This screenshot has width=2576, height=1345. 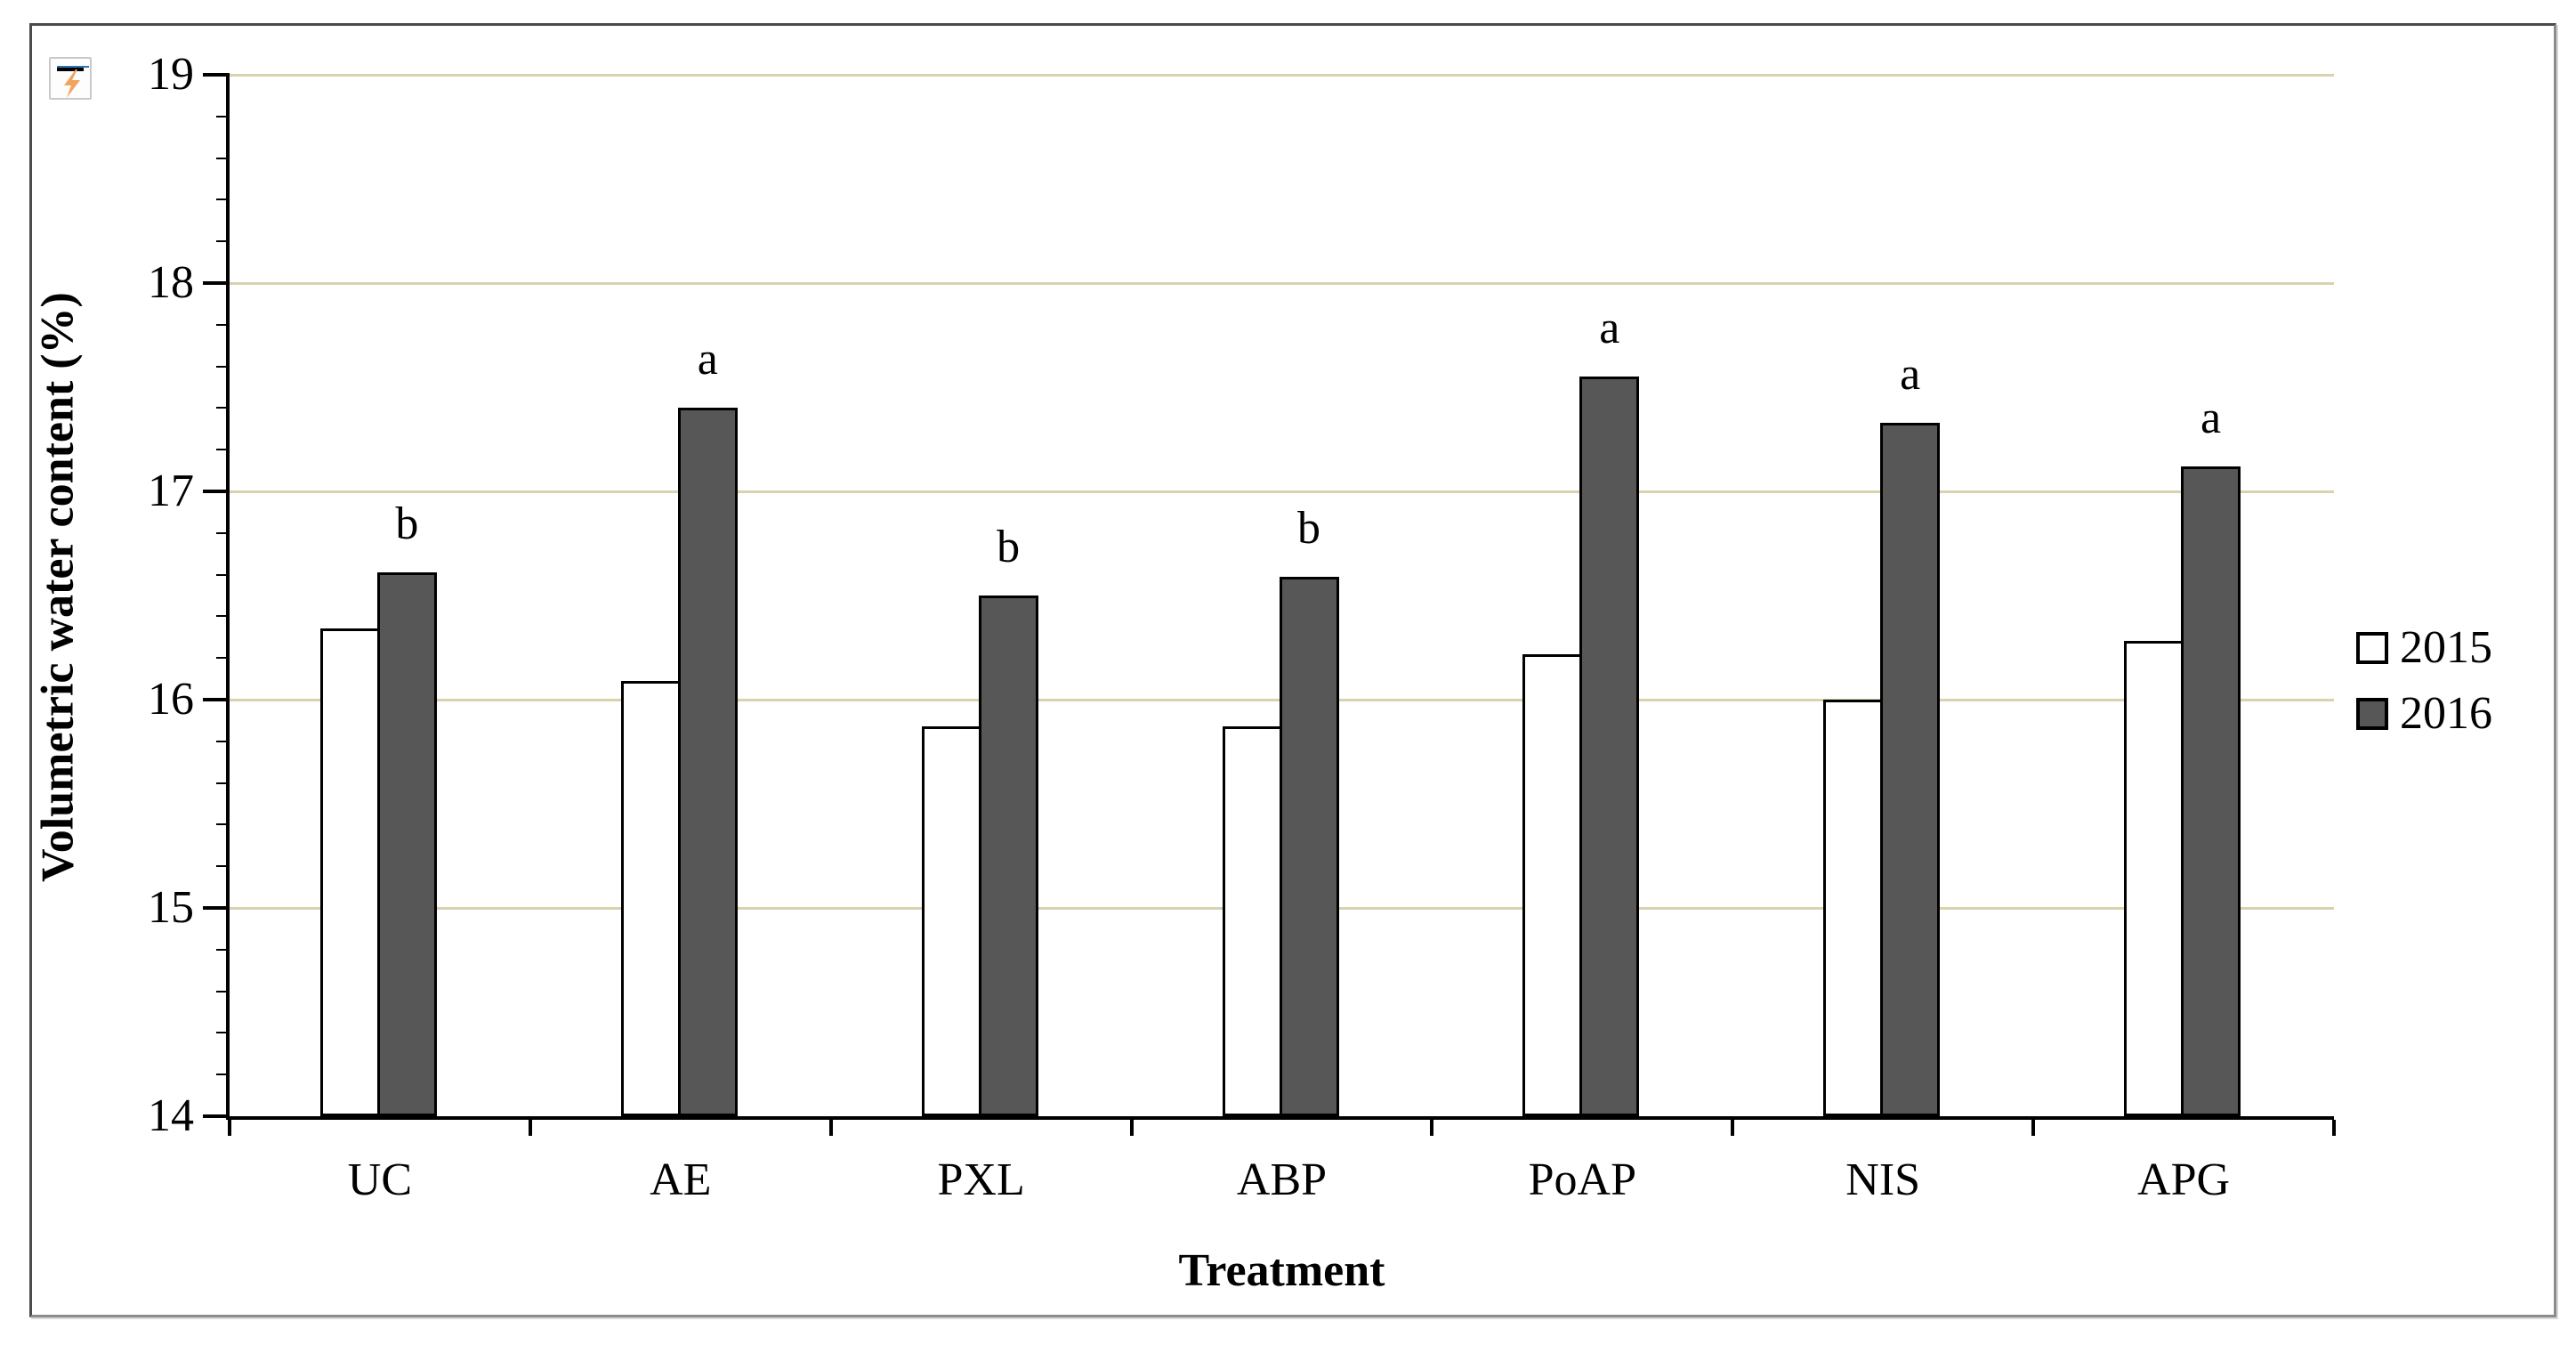 What do you see at coordinates (72, 84) in the screenshot?
I see `lightning-bolt-icon` at bounding box center [72, 84].